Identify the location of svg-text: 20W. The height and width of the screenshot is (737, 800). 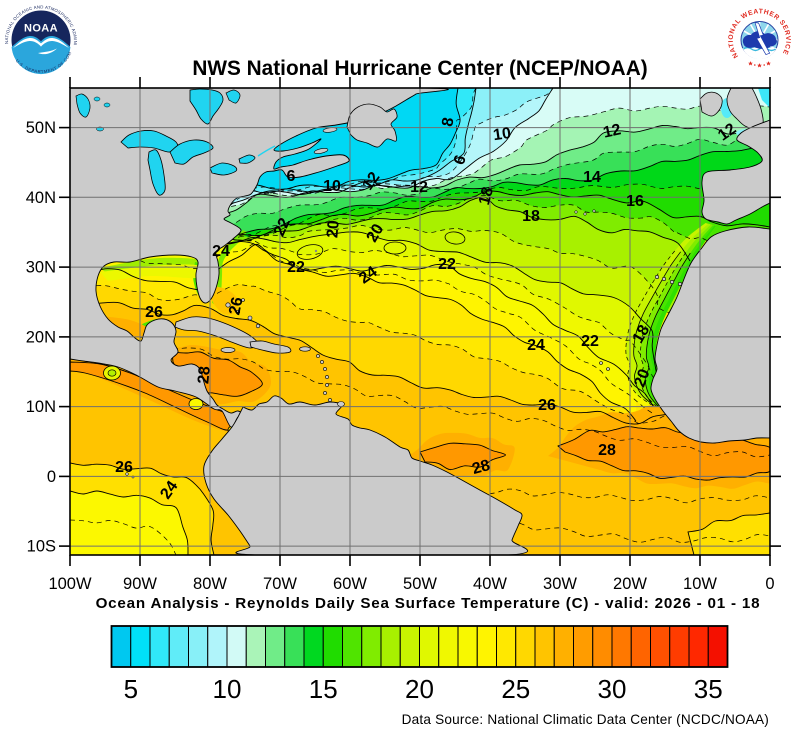
(630, 584).